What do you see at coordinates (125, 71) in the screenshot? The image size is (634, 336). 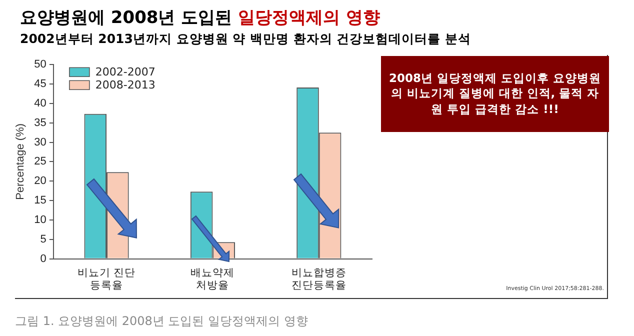 I see `legend-label: 2002-2007` at bounding box center [125, 71].